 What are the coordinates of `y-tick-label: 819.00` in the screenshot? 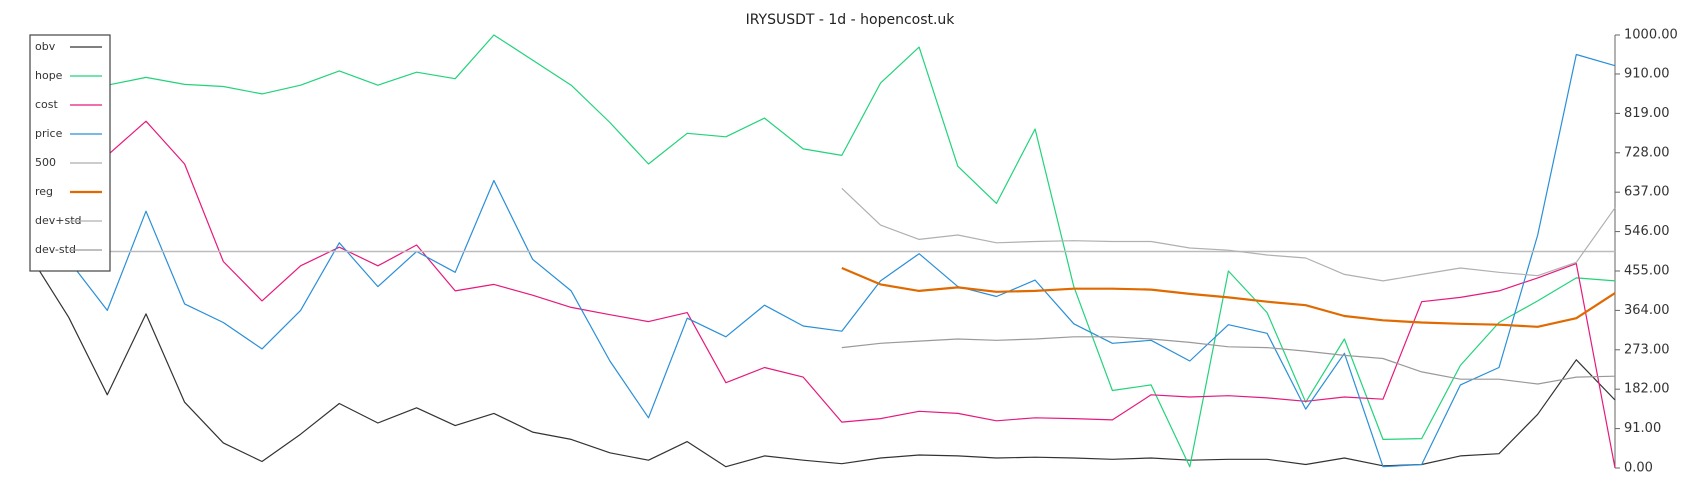 It's located at (1647, 113).